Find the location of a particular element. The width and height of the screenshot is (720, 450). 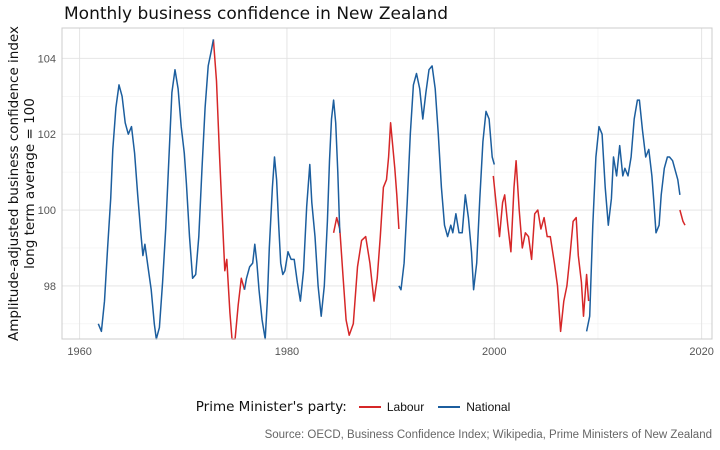

y-axis-title-line-2: long term average = 100 is located at coordinates (30, 183).